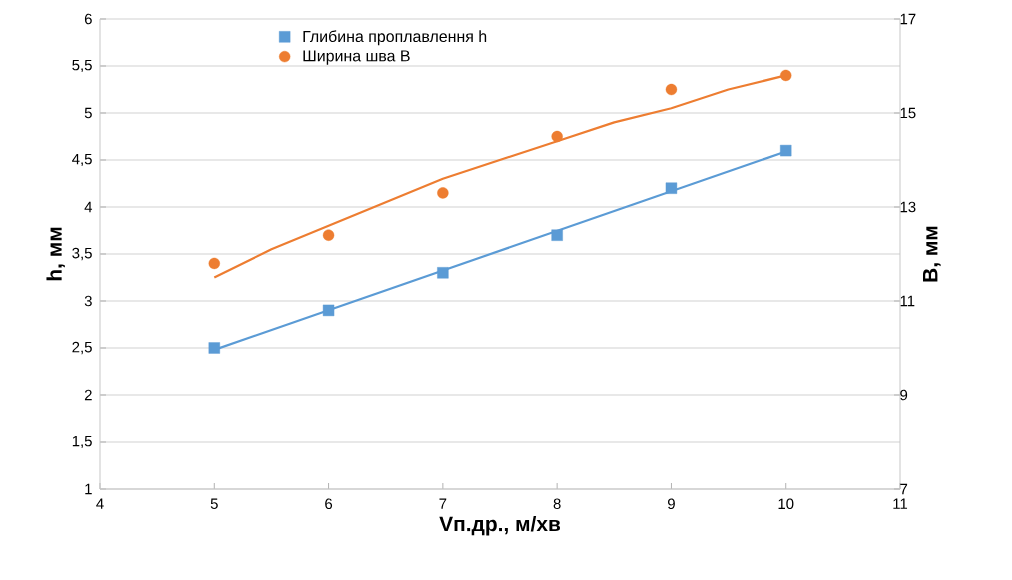 The image size is (1012, 580). What do you see at coordinates (671, 504) in the screenshot?
I see `x-tick-label: 9` at bounding box center [671, 504].